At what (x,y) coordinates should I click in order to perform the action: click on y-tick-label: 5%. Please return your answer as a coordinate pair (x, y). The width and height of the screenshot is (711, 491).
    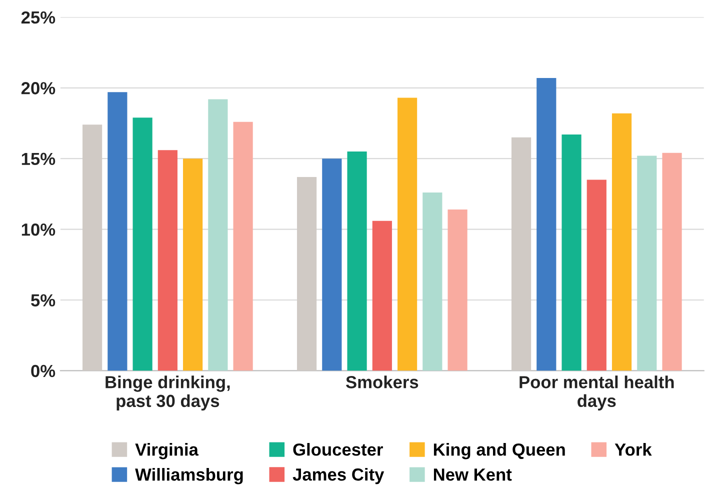
    Looking at the image, I should click on (43, 300).